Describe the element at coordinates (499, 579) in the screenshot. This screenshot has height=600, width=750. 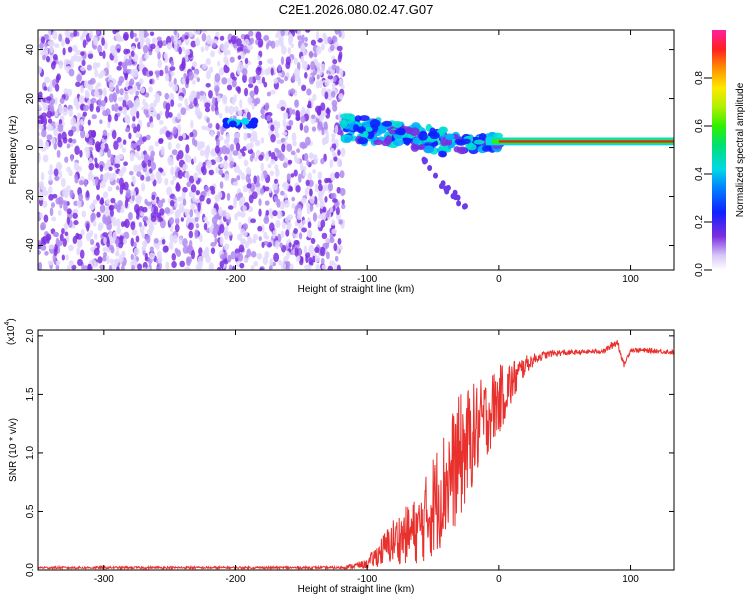
I see `x-tick-label: 0` at that location.